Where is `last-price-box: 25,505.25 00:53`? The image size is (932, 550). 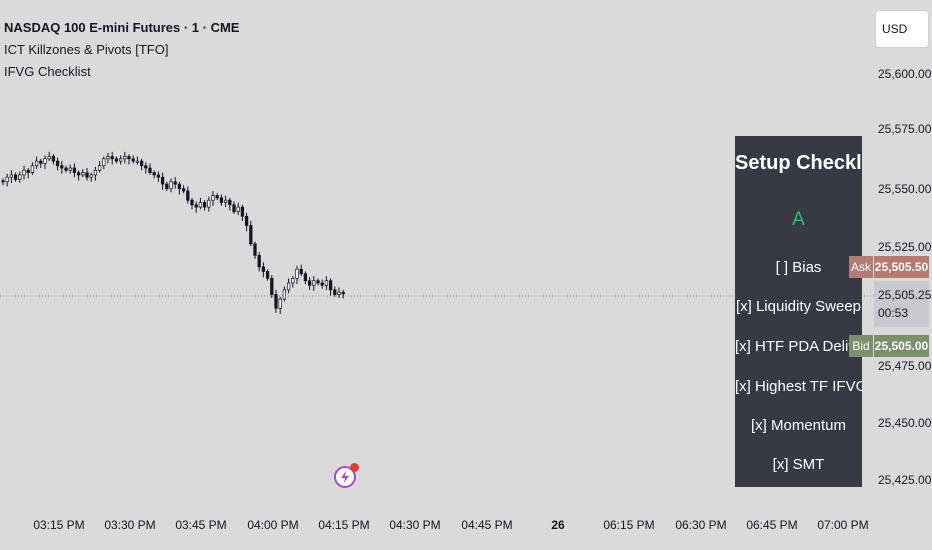
last-price-box: 25,505.25 00:53 is located at coordinates (903, 304).